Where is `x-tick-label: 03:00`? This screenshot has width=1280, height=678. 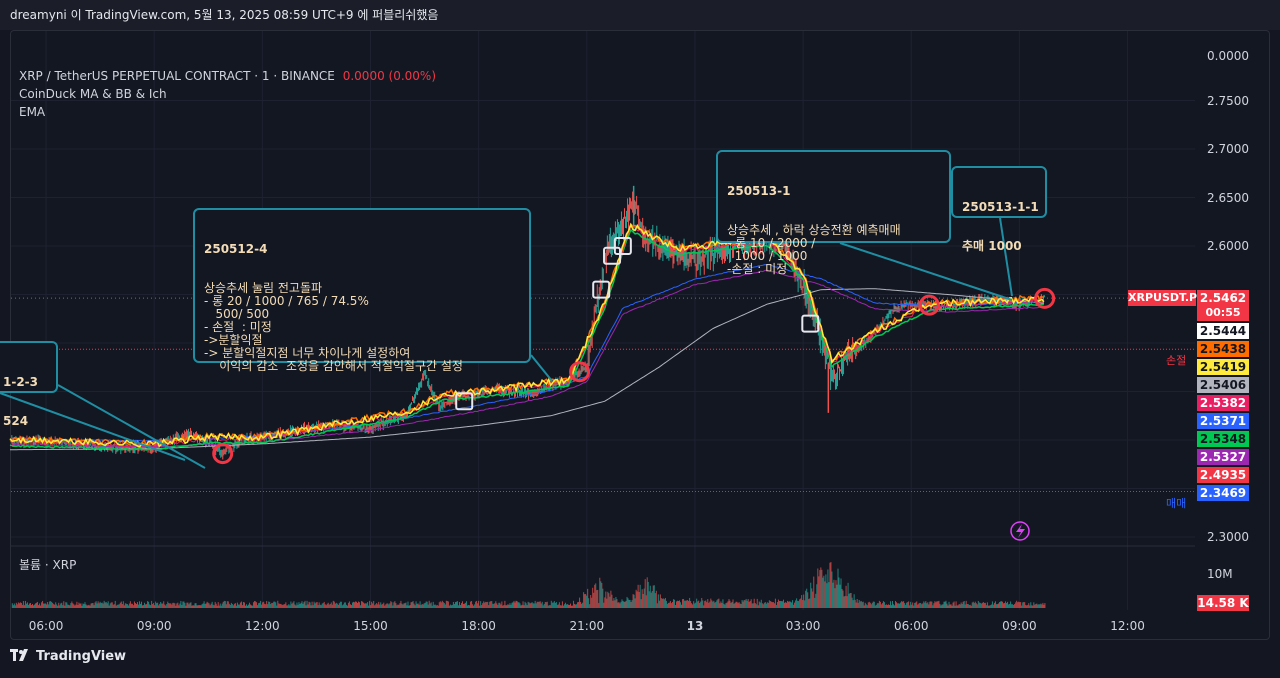 x-tick-label: 03:00 is located at coordinates (803, 626).